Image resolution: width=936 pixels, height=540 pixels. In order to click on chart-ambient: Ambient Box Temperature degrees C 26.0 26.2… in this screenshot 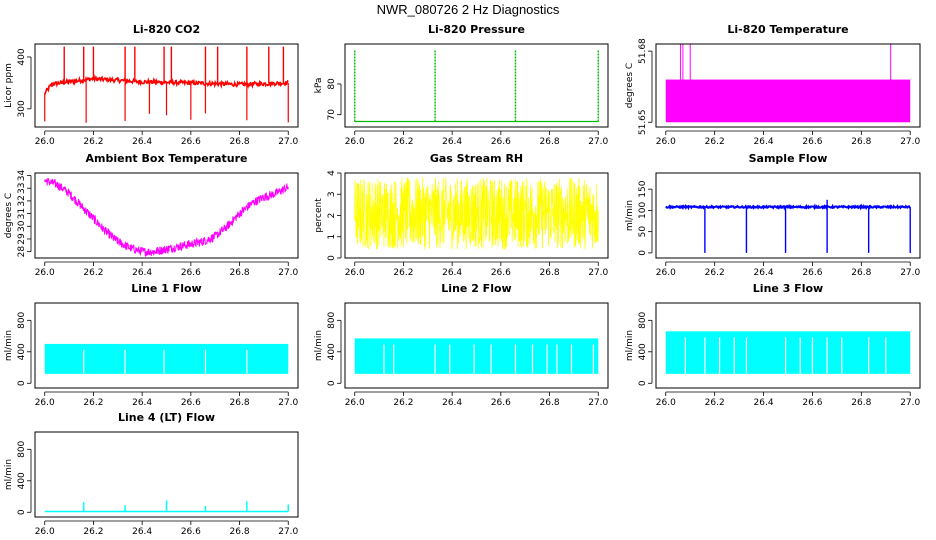, I will do `click(151, 215)`.